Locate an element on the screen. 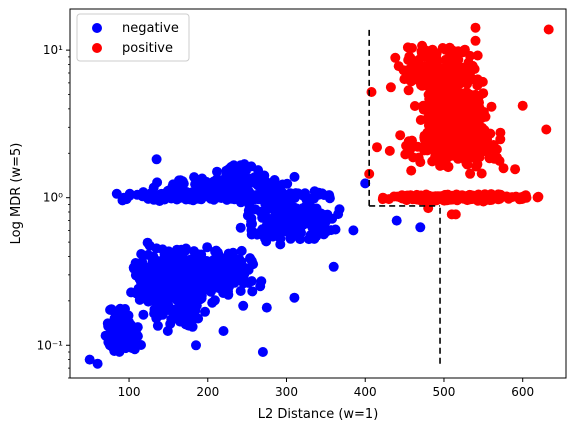  y-tick-label: 10¹ is located at coordinates (53, 50).